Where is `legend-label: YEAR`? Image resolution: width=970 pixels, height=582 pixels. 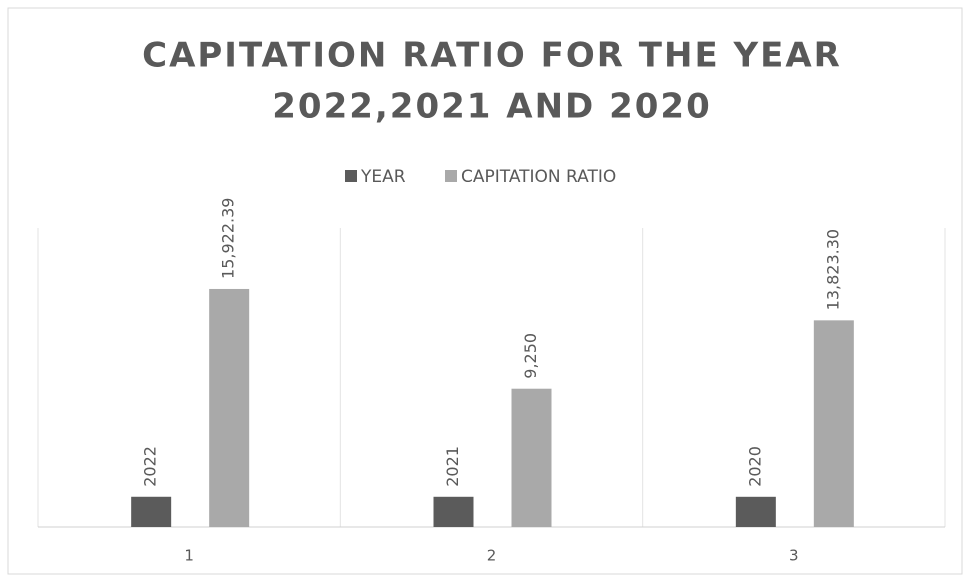 legend-label: YEAR is located at coordinates (383, 177).